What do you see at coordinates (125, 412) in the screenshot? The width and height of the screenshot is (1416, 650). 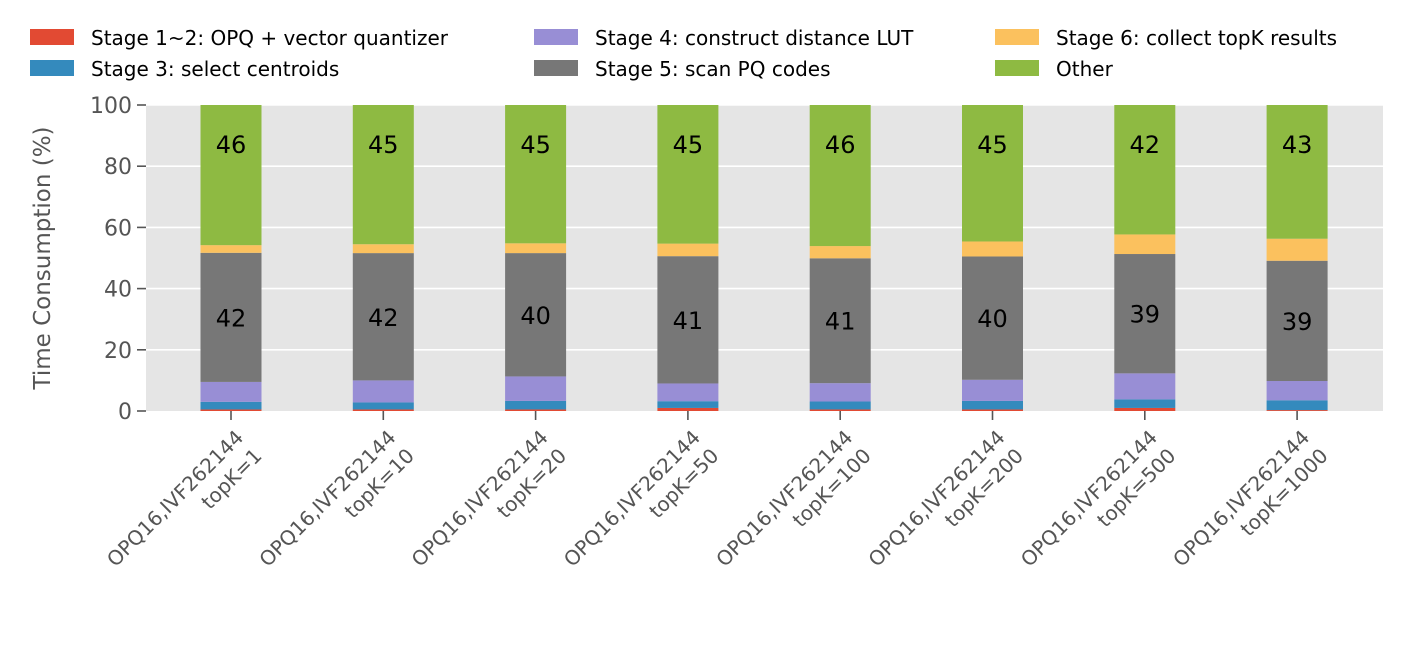 I see `y-tick-label: 0` at bounding box center [125, 412].